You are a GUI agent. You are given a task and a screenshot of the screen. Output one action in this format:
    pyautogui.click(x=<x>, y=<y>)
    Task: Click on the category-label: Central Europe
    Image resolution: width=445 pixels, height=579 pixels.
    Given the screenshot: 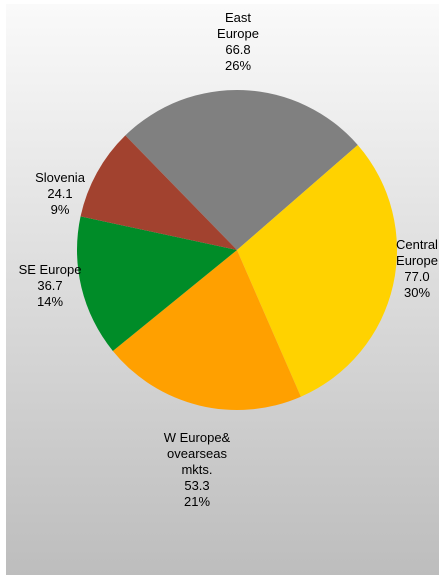 What is the action you would take?
    pyautogui.click(x=417, y=252)
    